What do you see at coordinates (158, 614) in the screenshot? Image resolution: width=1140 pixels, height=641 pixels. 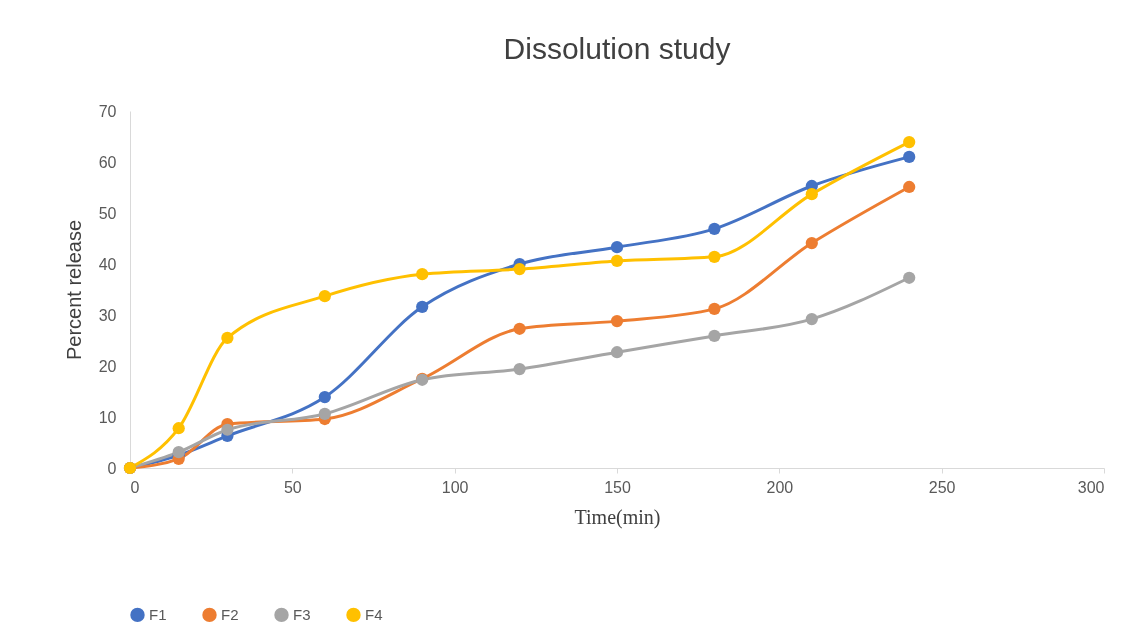 I see `legend-label: F1` at bounding box center [158, 614].